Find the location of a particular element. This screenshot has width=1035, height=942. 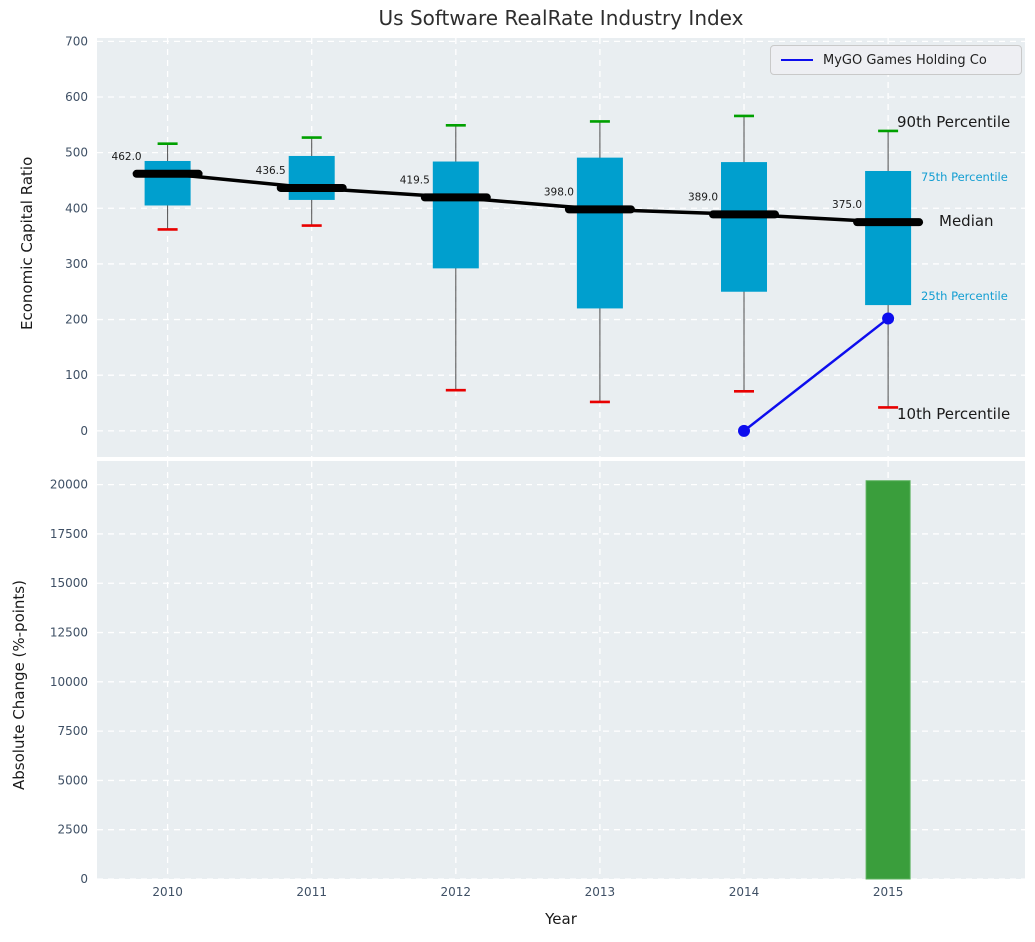

bottom-y-tick-label: 5000 is located at coordinates (72, 780).